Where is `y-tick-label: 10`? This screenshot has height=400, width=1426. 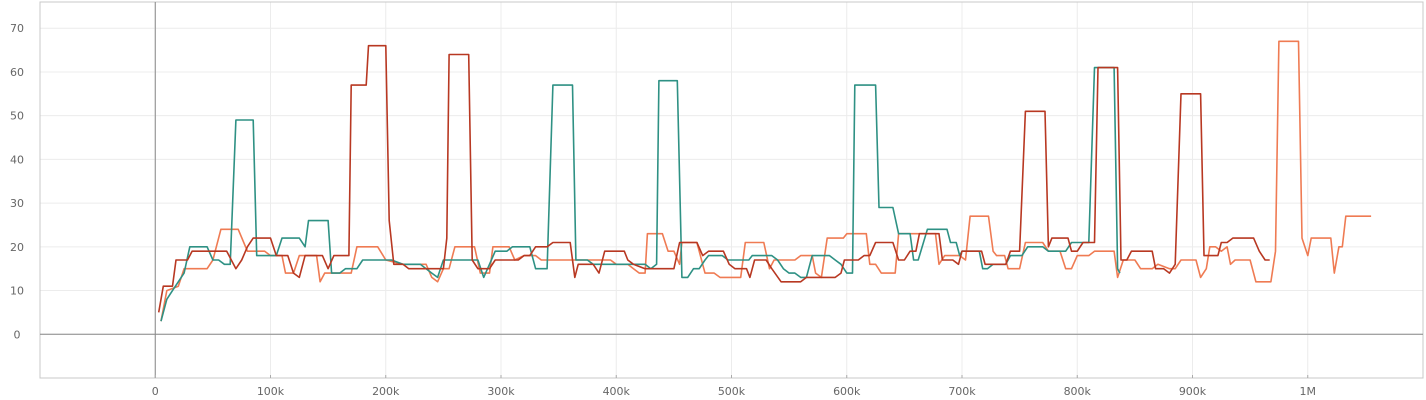
y-tick-label: 10 is located at coordinates (17, 291).